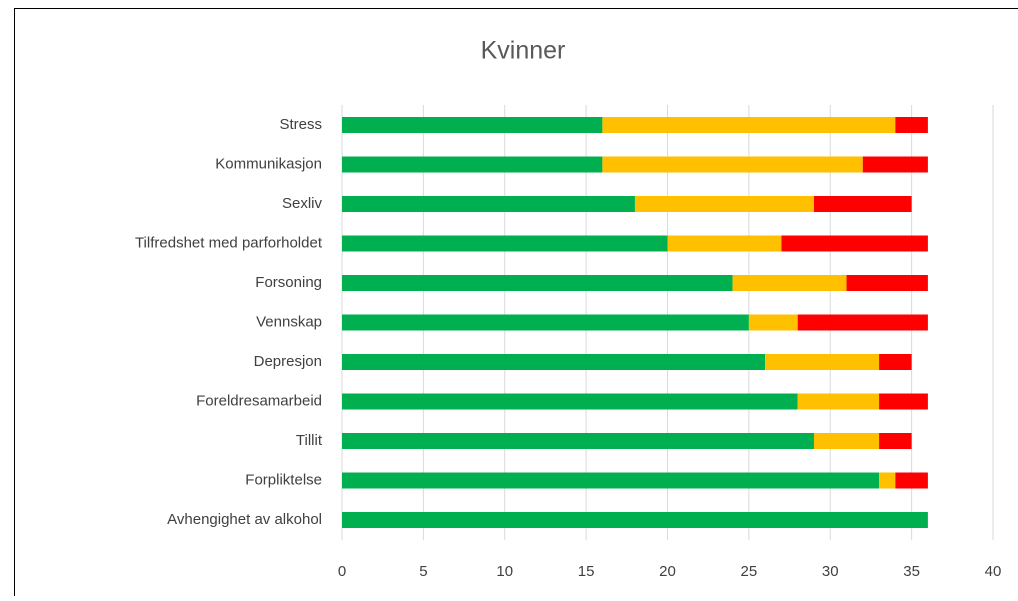 This screenshot has width=1018, height=601. Describe the element at coordinates (993, 571) in the screenshot. I see `x-tick-label: 40` at that location.